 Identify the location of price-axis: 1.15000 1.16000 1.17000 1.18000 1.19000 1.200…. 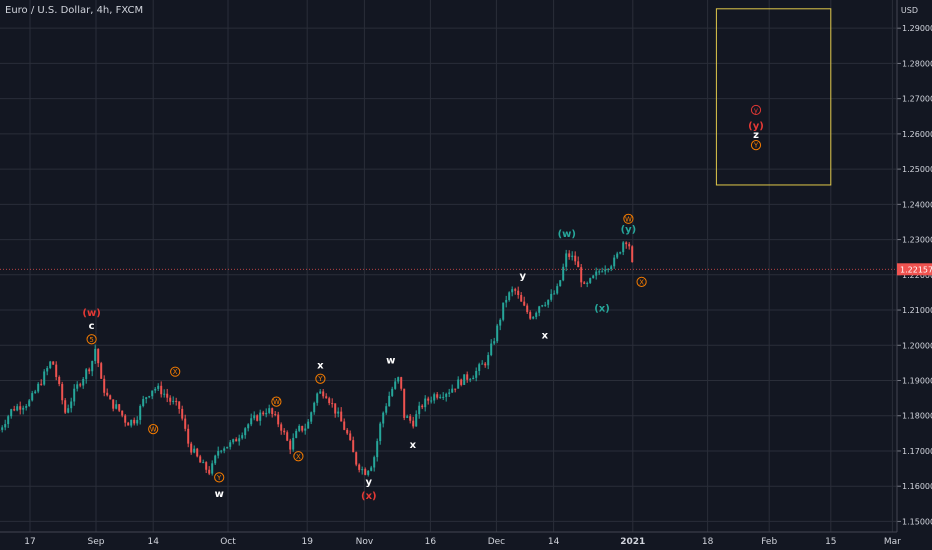
(914, 266).